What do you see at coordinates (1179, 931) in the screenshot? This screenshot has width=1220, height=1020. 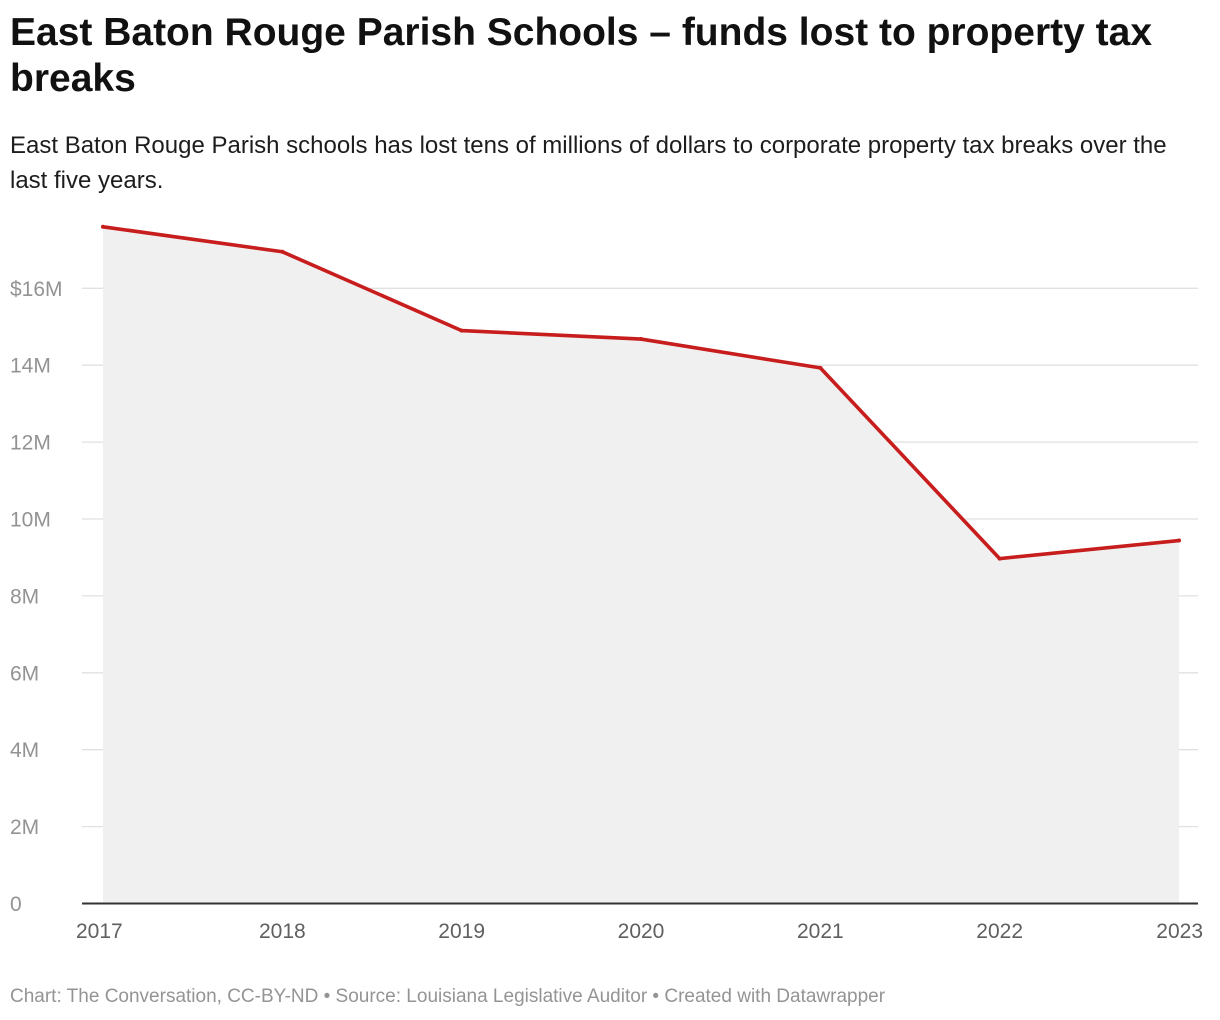 I see `x-tick-label: 2023` at bounding box center [1179, 931].